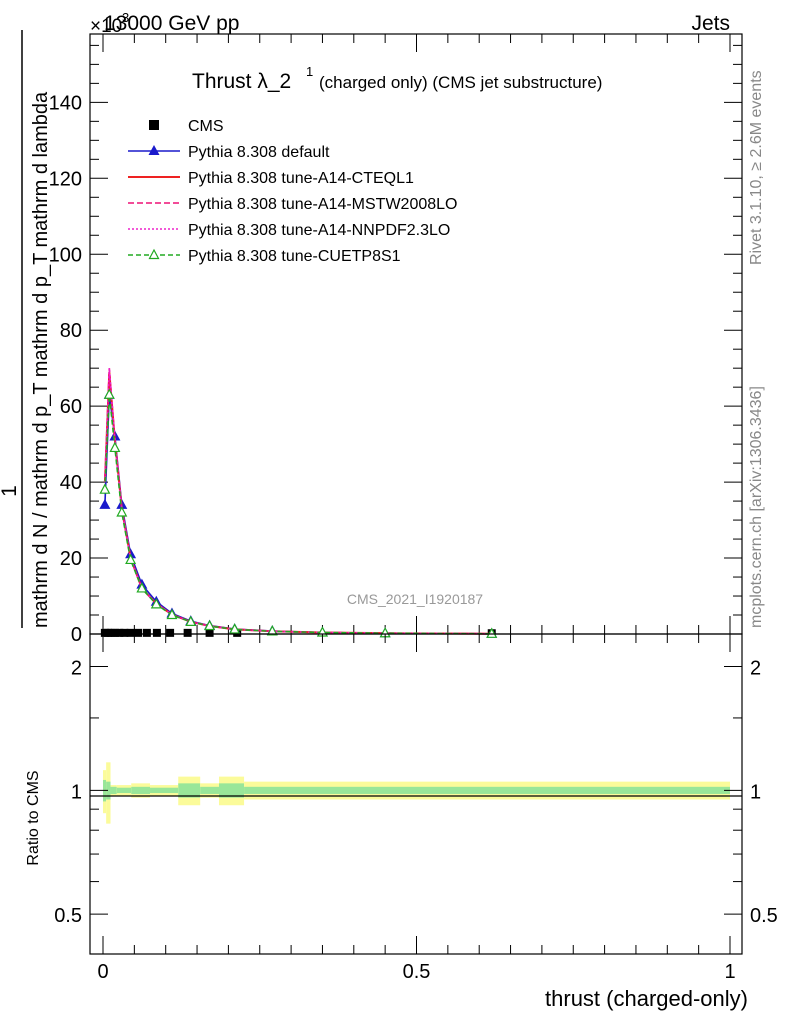  What do you see at coordinates (102, 972) in the screenshot?
I see `x-tick-label: 0` at bounding box center [102, 972].